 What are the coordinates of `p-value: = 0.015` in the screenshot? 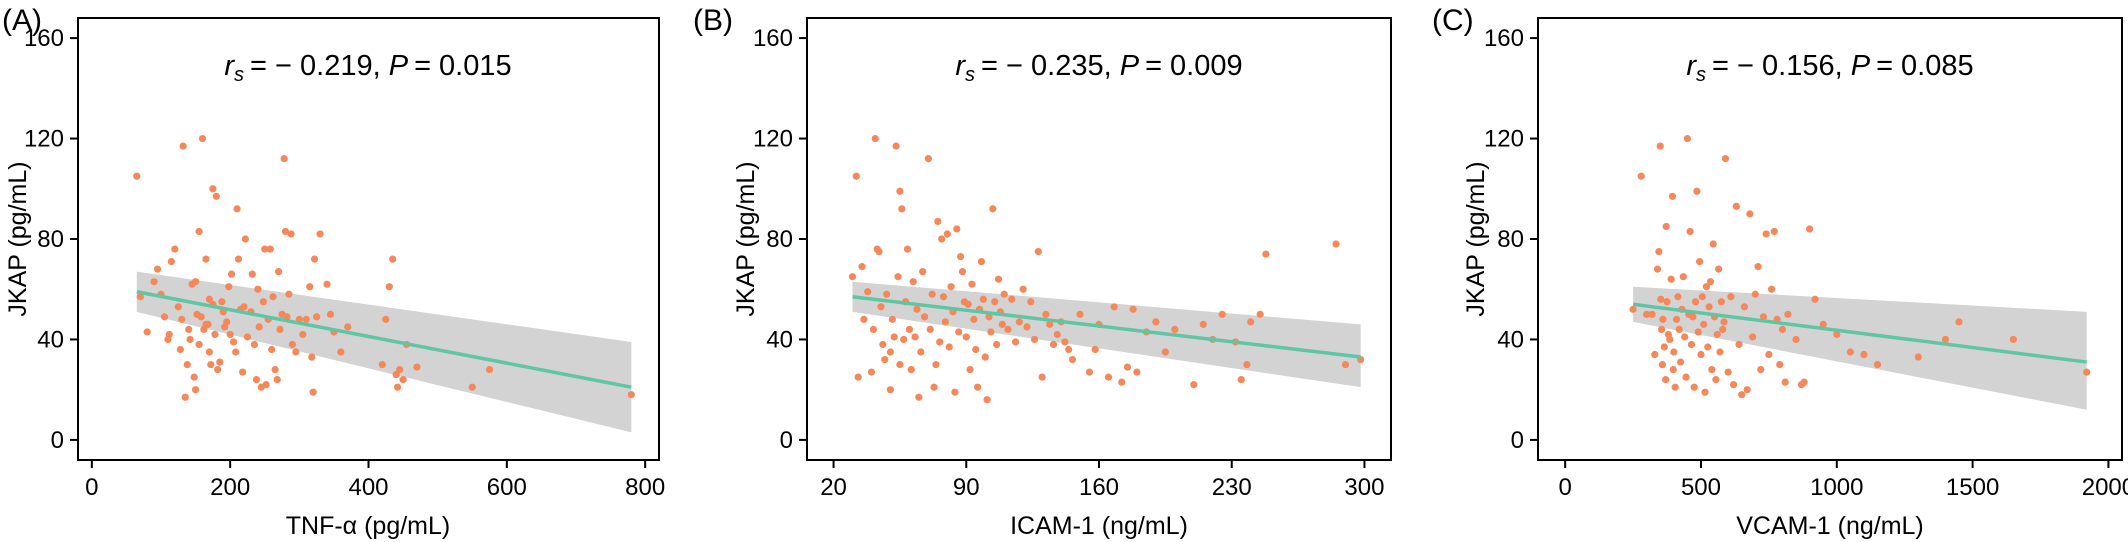 It's located at (463, 66).